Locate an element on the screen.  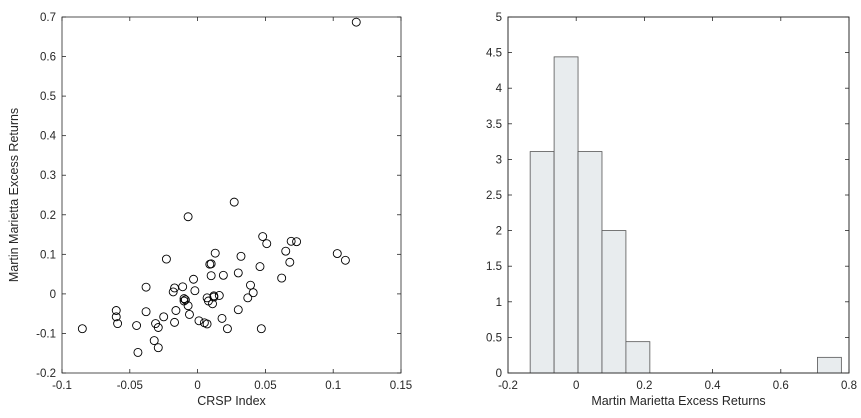
scatter-ytick-label: 0.2 is located at coordinates (48, 216).